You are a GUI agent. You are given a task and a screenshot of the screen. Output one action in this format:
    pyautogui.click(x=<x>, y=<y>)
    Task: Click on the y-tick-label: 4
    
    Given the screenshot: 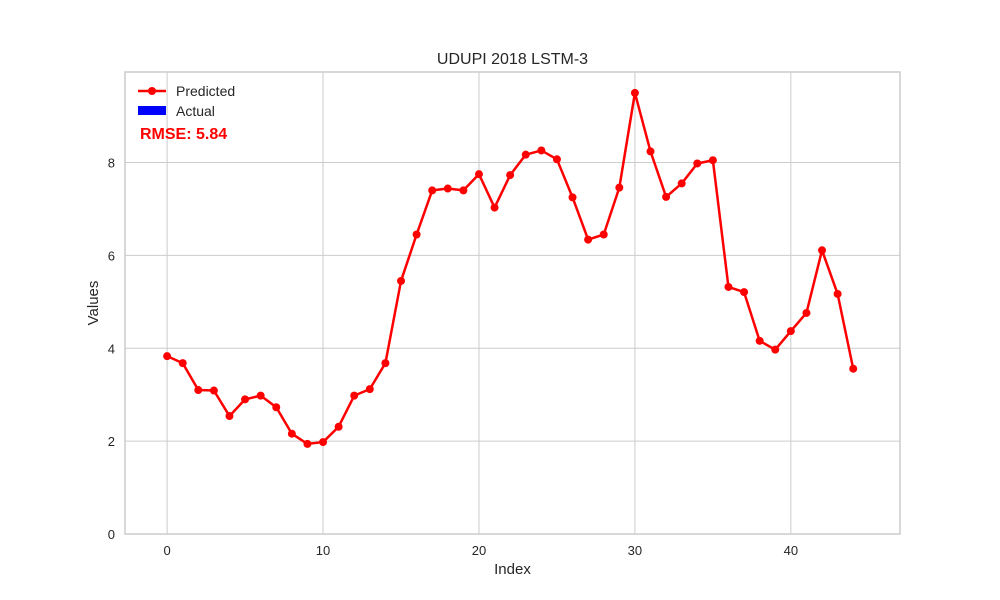 What is the action you would take?
    pyautogui.click(x=111, y=348)
    